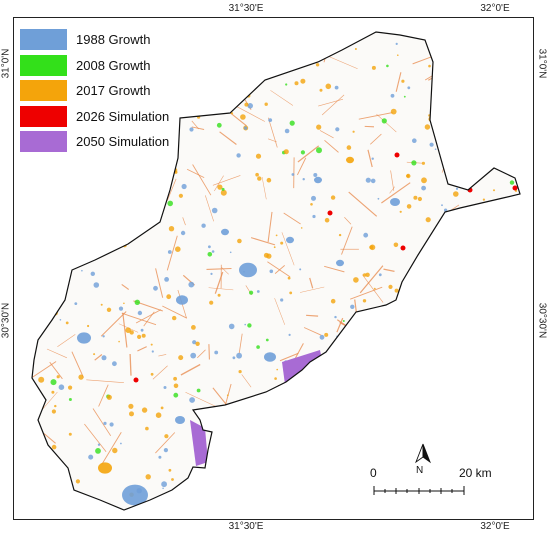 Image resolution: width=550 pixels, height=537 pixels. What do you see at coordinates (113, 65) in the screenshot?
I see `legend-label: 2008 Growth` at bounding box center [113, 65].